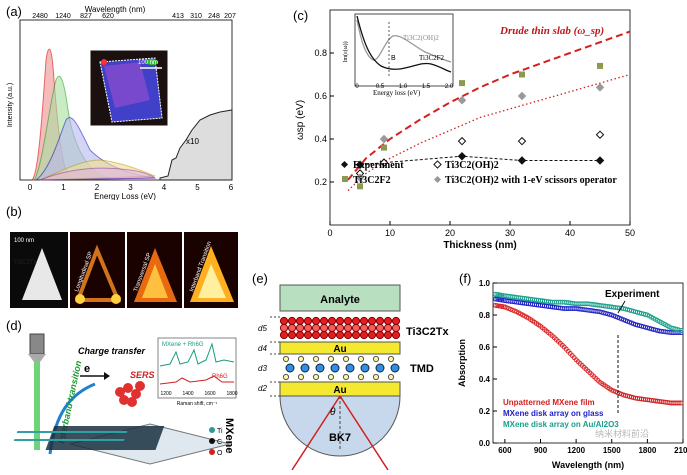 This screenshot has height=475, width=687. What do you see at coordinates (192, 141) in the screenshot?
I see `x10-label: x10` at bounding box center [192, 141].